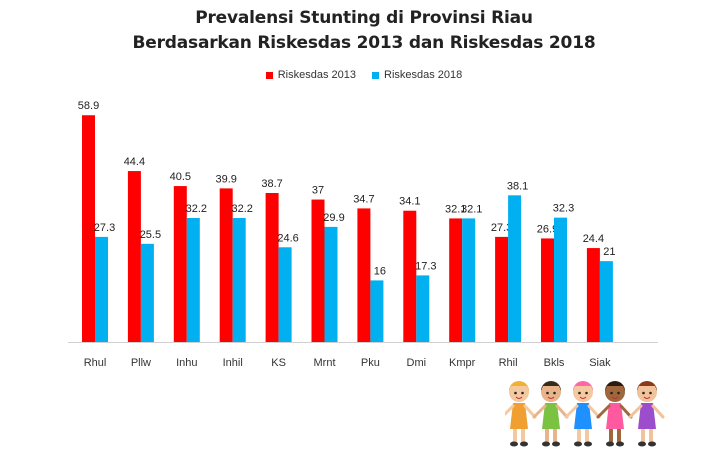 The image size is (728, 450). What do you see at coordinates (226, 265) in the screenshot?
I see `bar-2013-inhil` at bounding box center [226, 265].